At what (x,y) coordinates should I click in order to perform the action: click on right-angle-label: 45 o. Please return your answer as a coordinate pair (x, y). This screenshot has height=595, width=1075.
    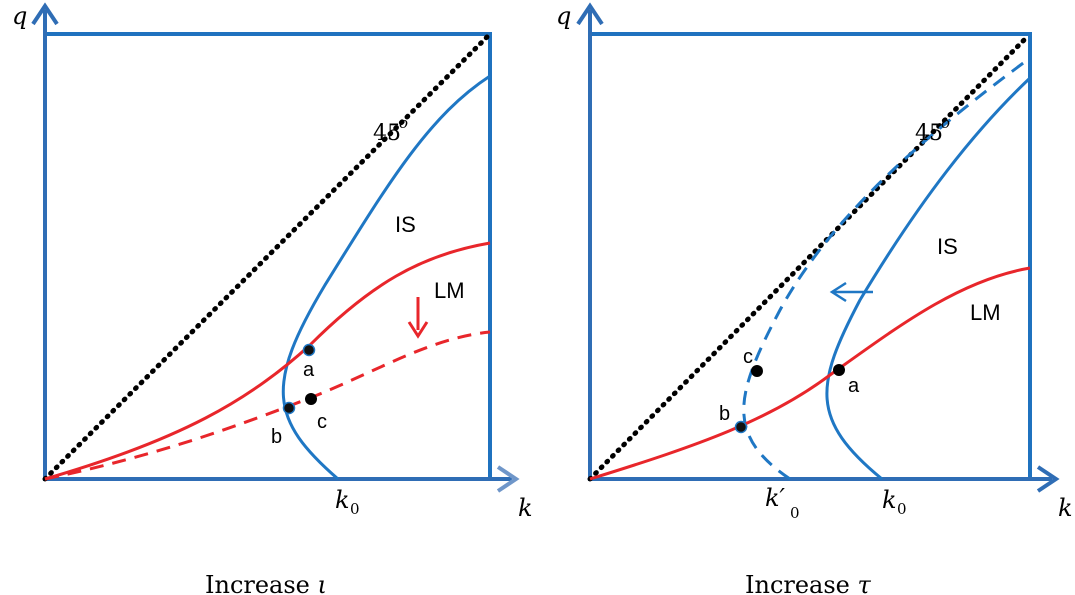
    Looking at the image, I should click on (932, 130).